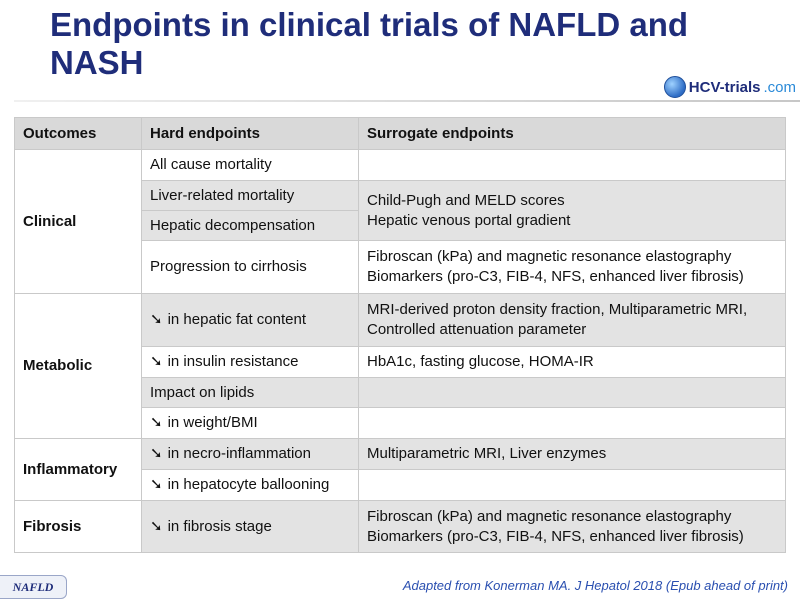  What do you see at coordinates (250, 267) in the screenshot?
I see `hard-endpoint: Progression to cirrhosis` at bounding box center [250, 267].